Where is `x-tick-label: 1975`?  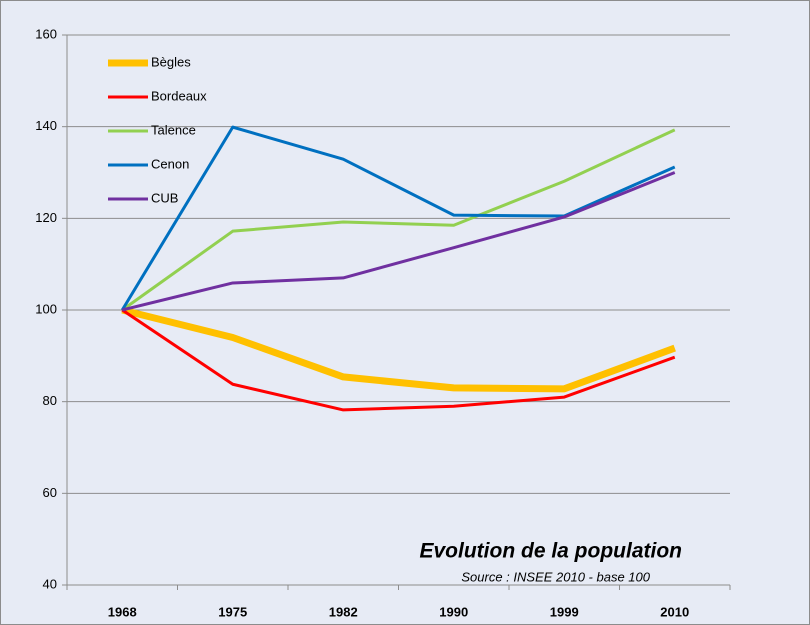
x-tick-label: 1975 is located at coordinates (232, 611).